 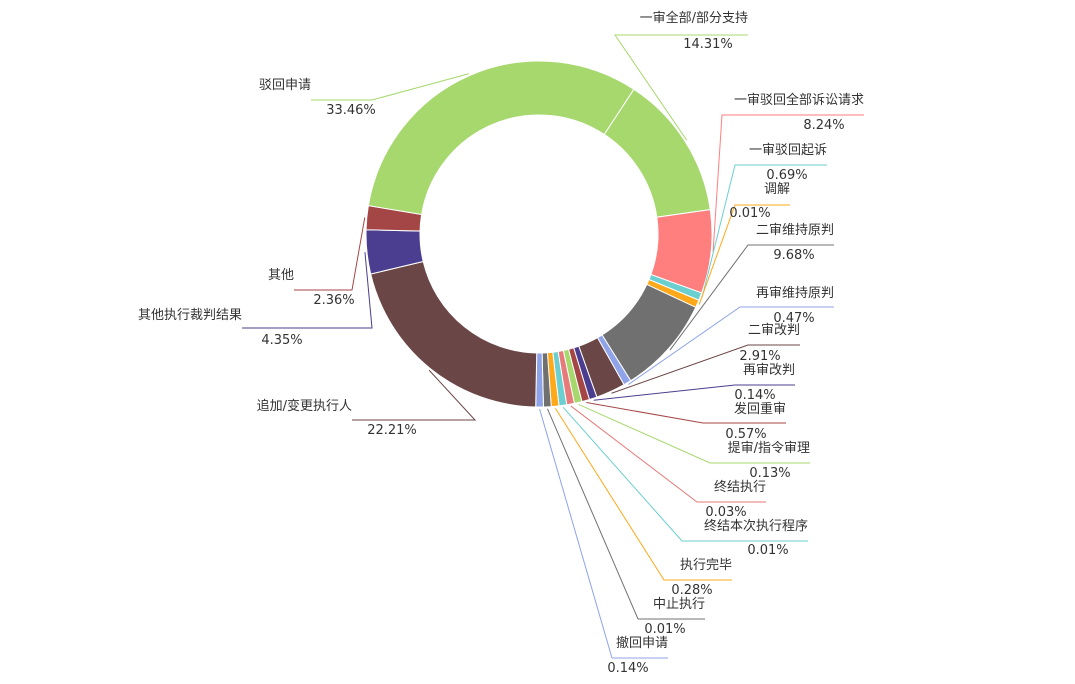 What do you see at coordinates (281, 340) in the screenshot?
I see `slice-percentage: 4.35%` at bounding box center [281, 340].